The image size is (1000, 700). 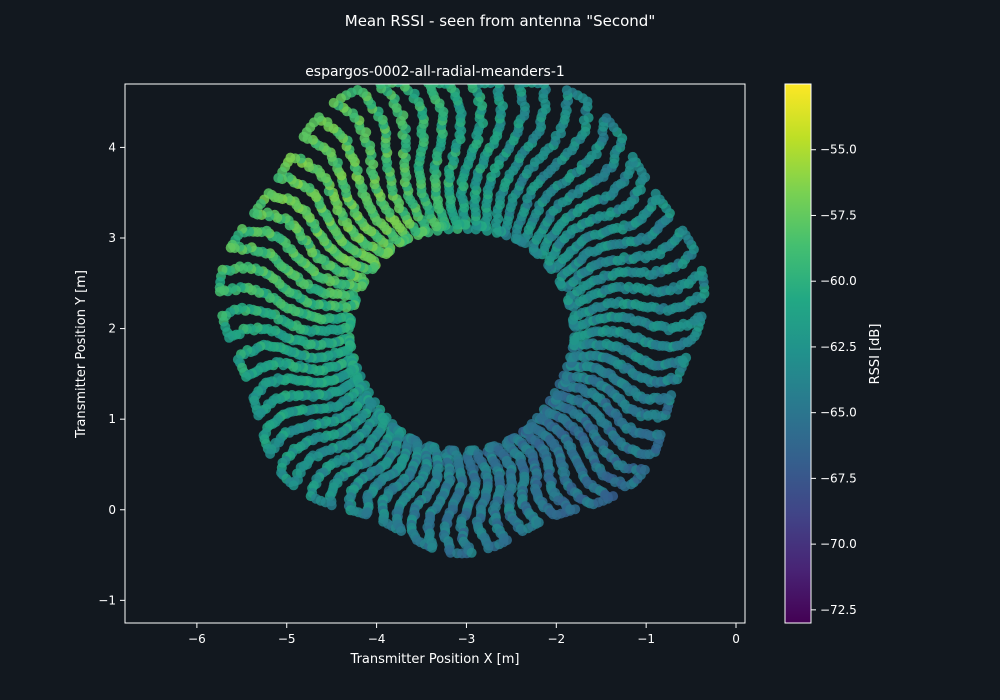 What do you see at coordinates (111, 373) in the screenshot?
I see `y-axis-ticks: −1 0 1 2 3 4` at bounding box center [111, 373].